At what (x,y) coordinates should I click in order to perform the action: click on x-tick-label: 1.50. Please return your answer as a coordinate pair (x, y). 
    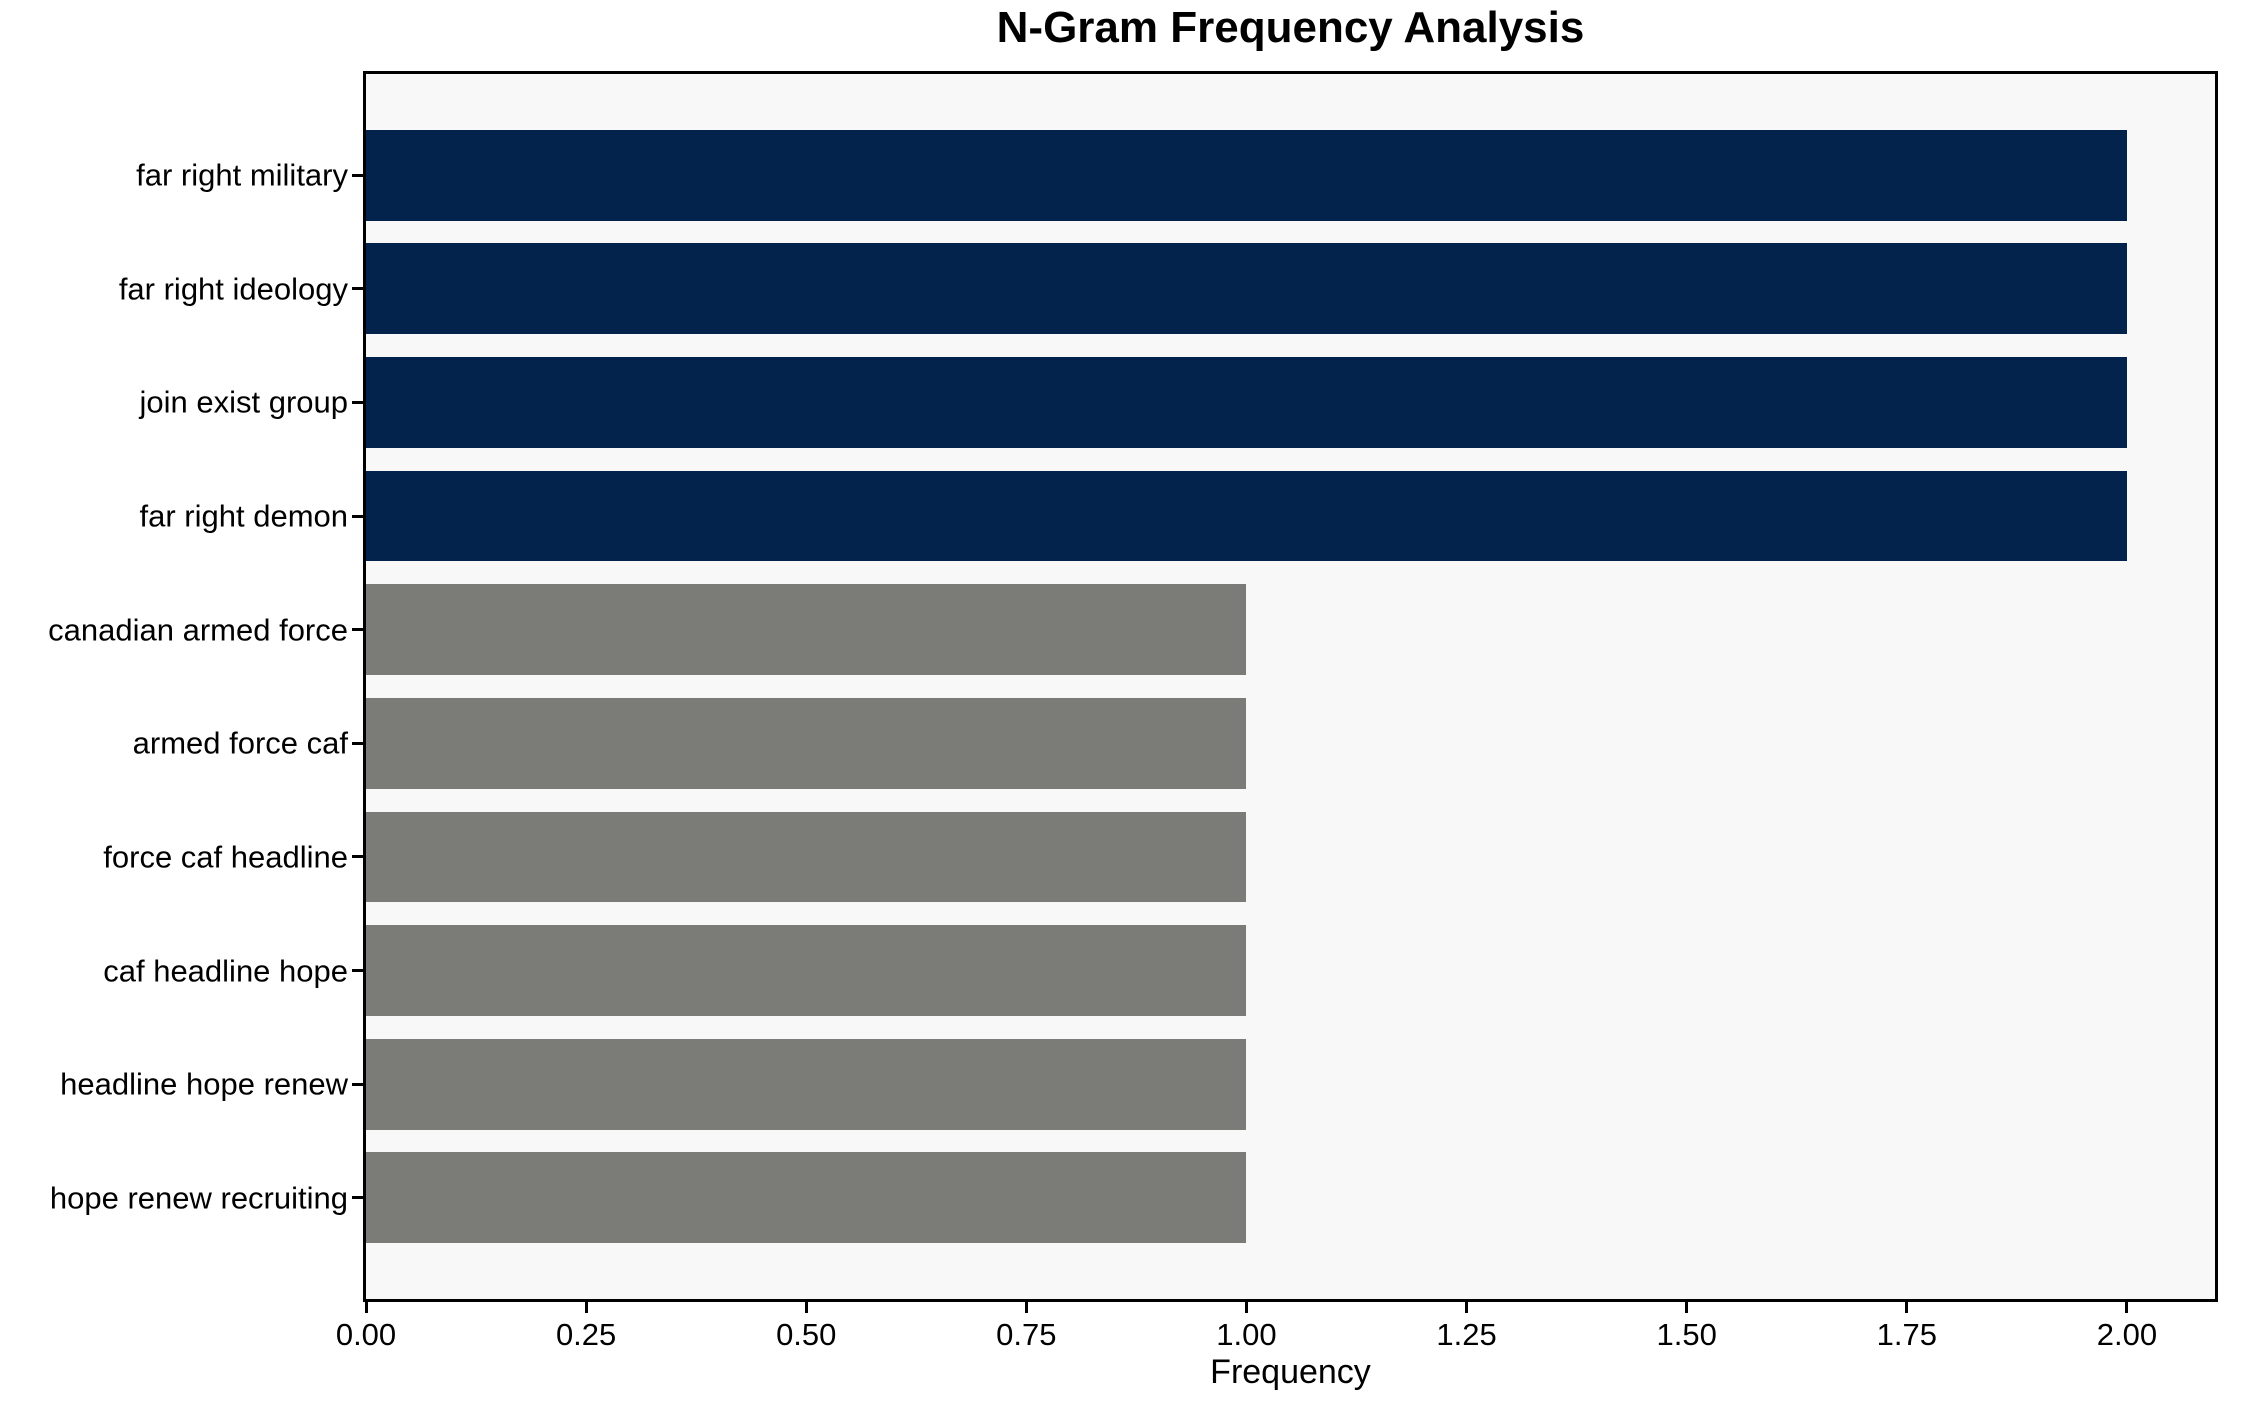
    Looking at the image, I should click on (1686, 1334).